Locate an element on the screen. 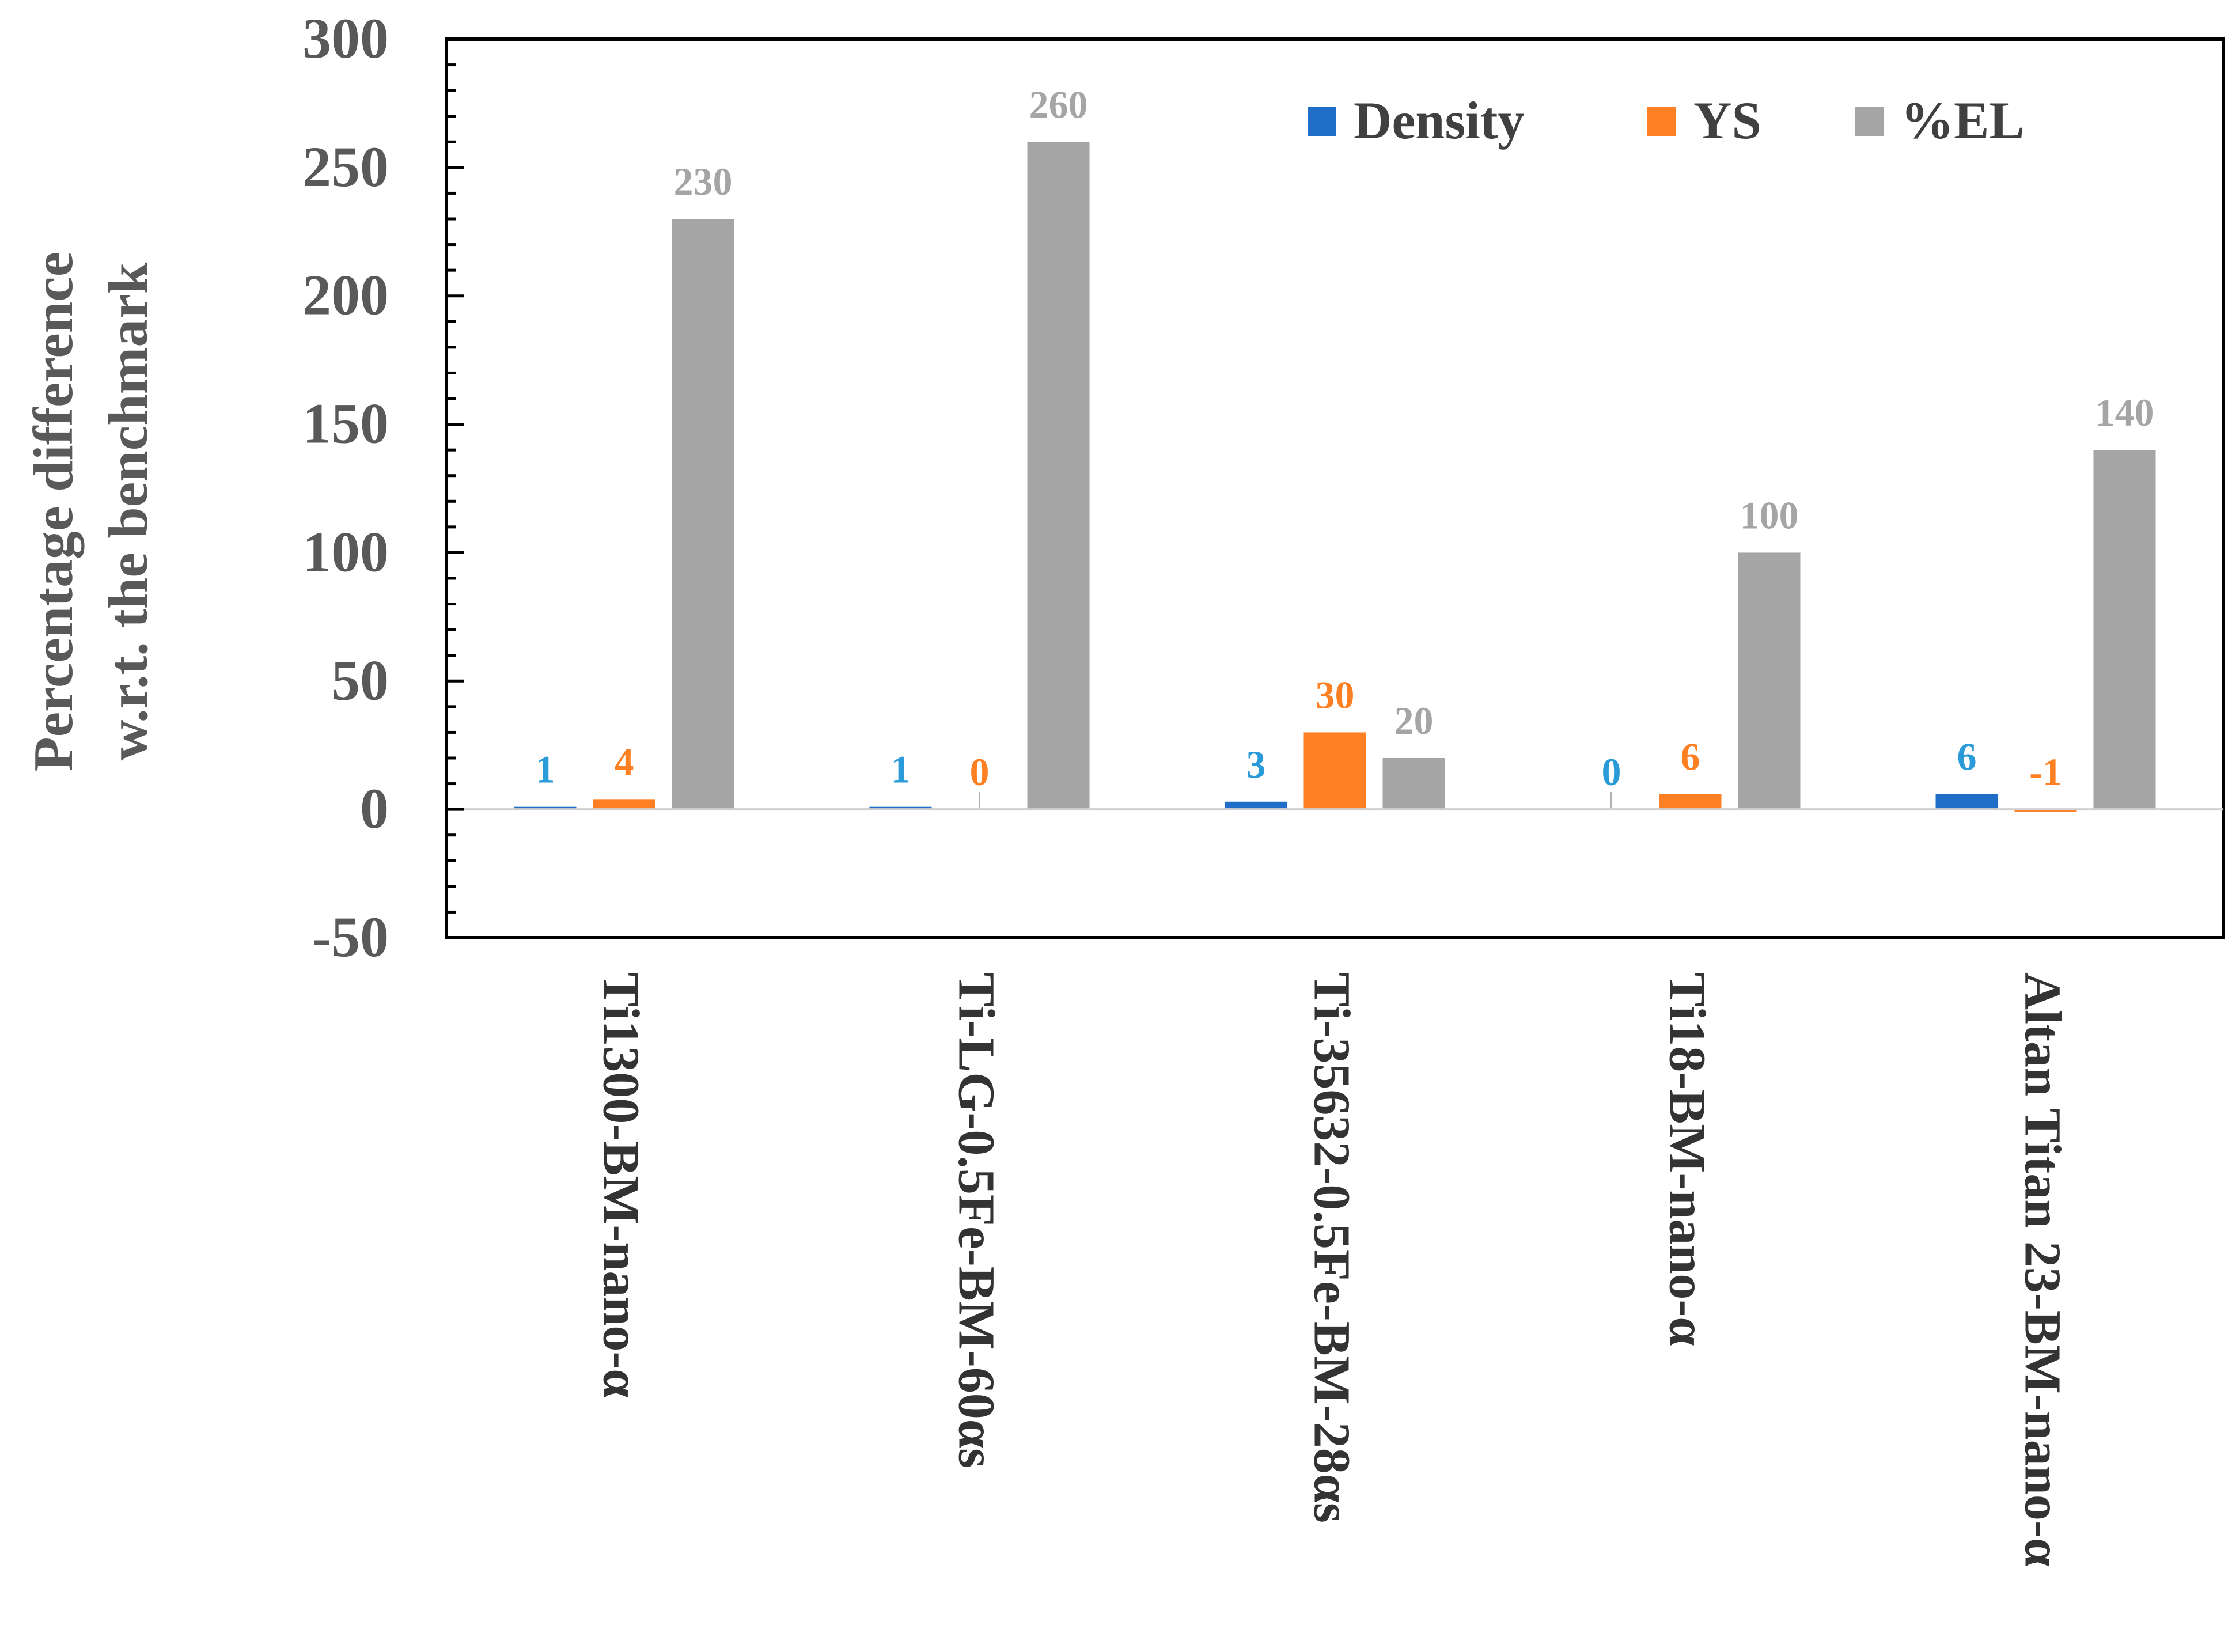  data-label: 4 is located at coordinates (624, 761).